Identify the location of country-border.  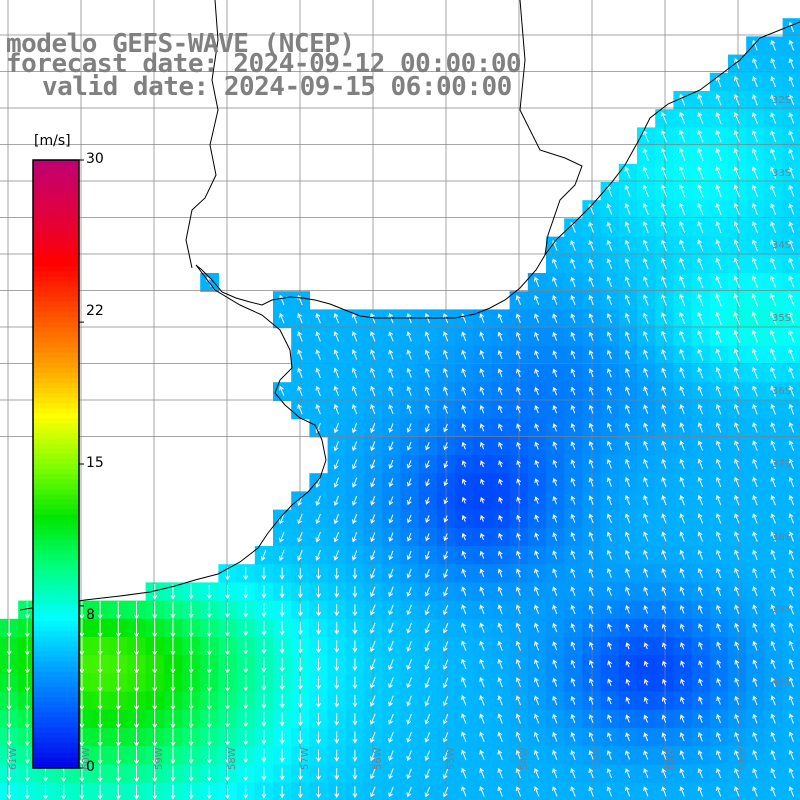
(202, 134).